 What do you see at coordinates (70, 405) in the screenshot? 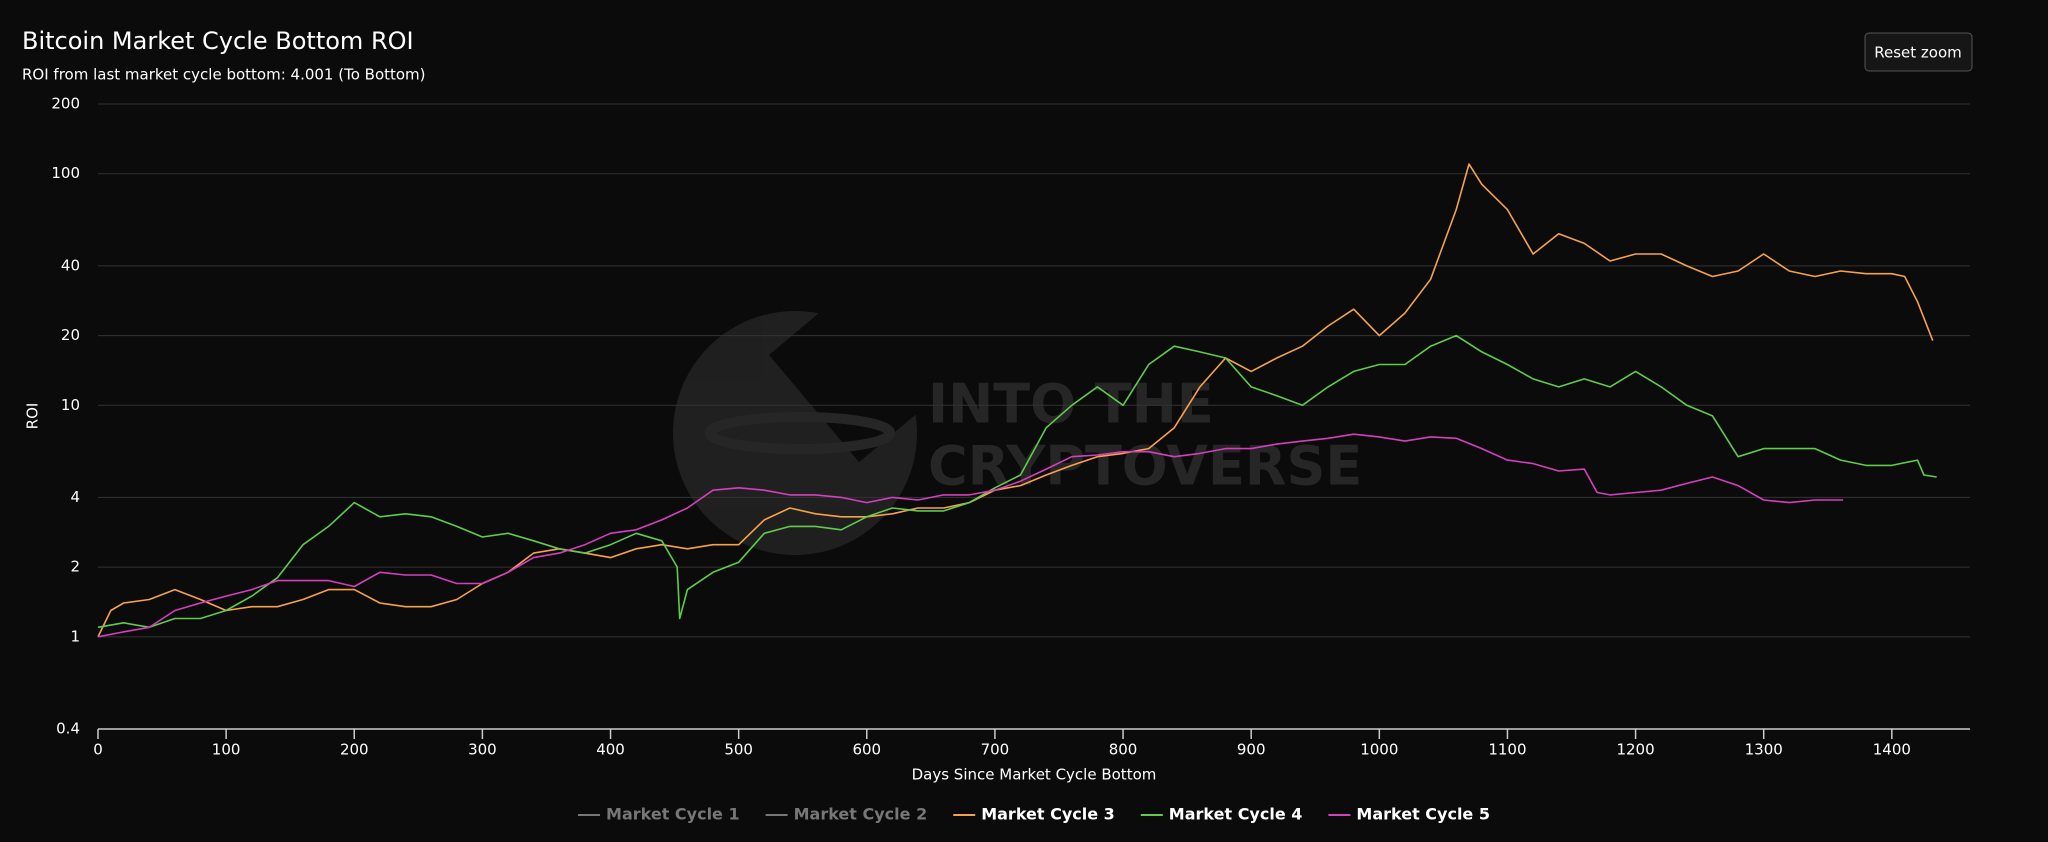
I see `y-tick-label: 10` at bounding box center [70, 405].